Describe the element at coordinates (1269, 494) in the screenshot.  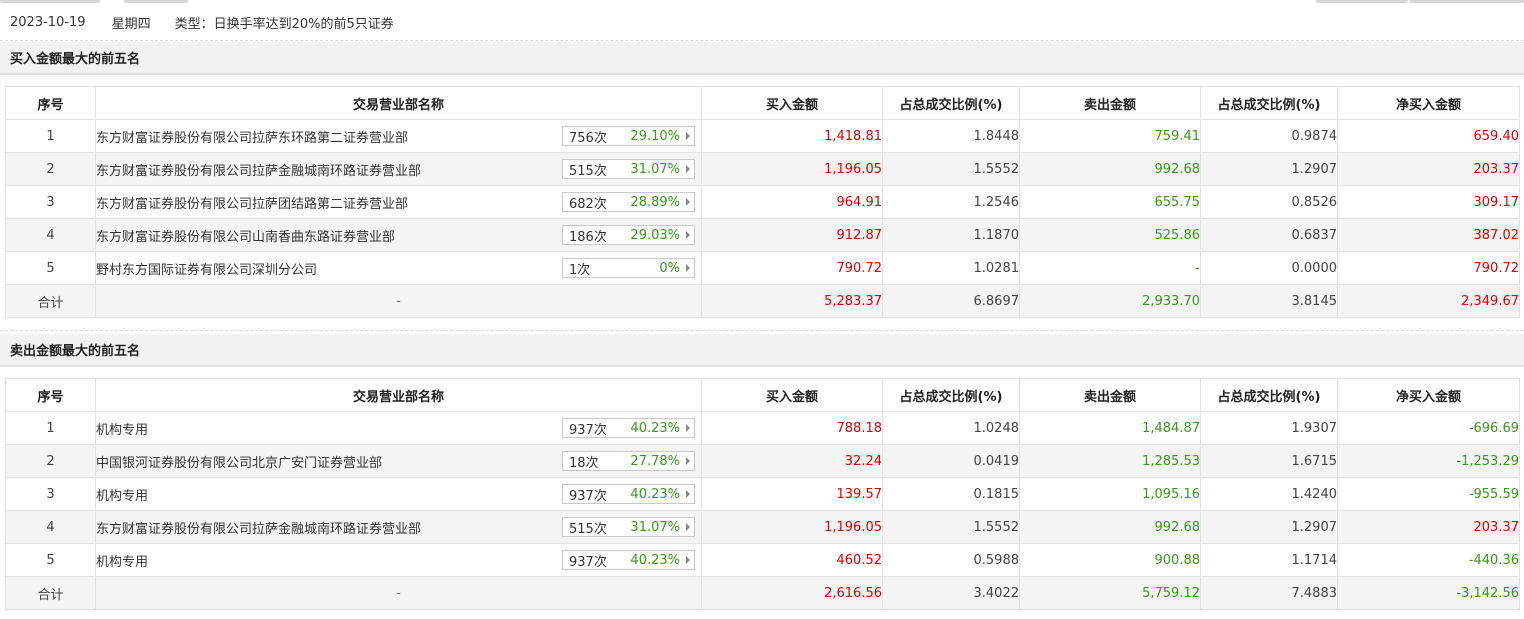
I see `sell-ratio: 1.4240` at that location.